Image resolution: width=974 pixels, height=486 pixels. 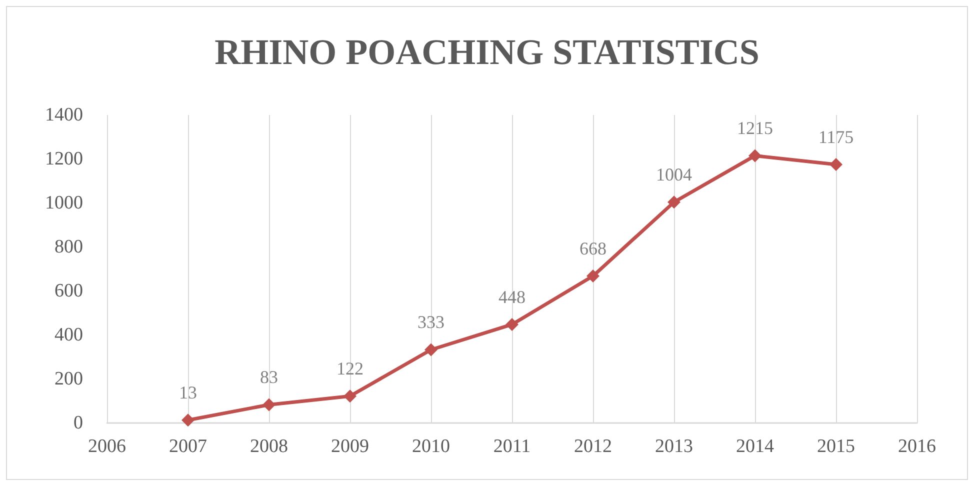 I want to click on y-tick-label: 1400, so click(x=64, y=115).